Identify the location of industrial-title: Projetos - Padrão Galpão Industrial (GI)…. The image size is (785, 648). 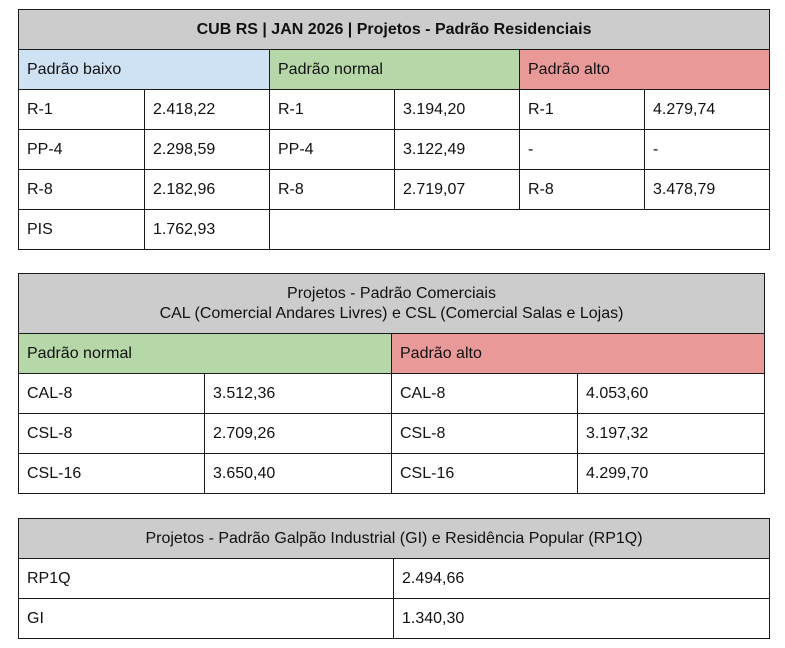
(394, 538).